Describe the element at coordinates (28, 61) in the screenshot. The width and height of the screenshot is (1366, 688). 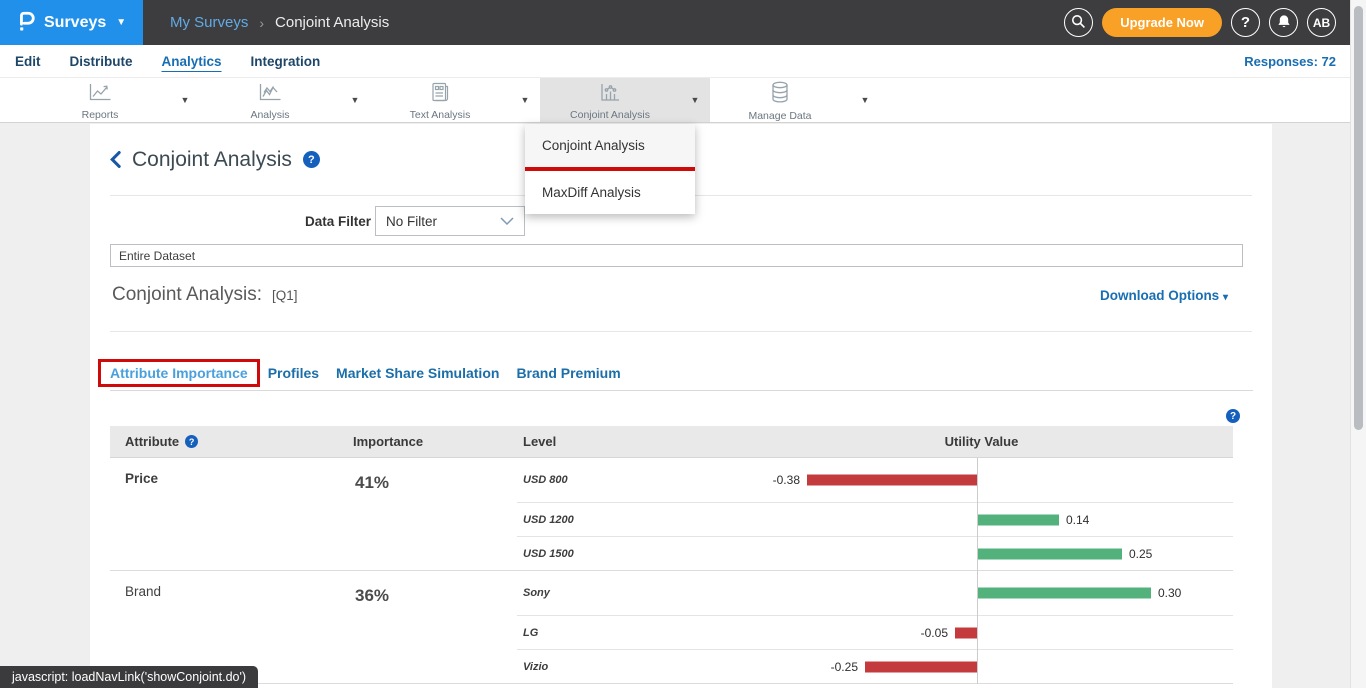
I see `nav-edit: Edit` at that location.